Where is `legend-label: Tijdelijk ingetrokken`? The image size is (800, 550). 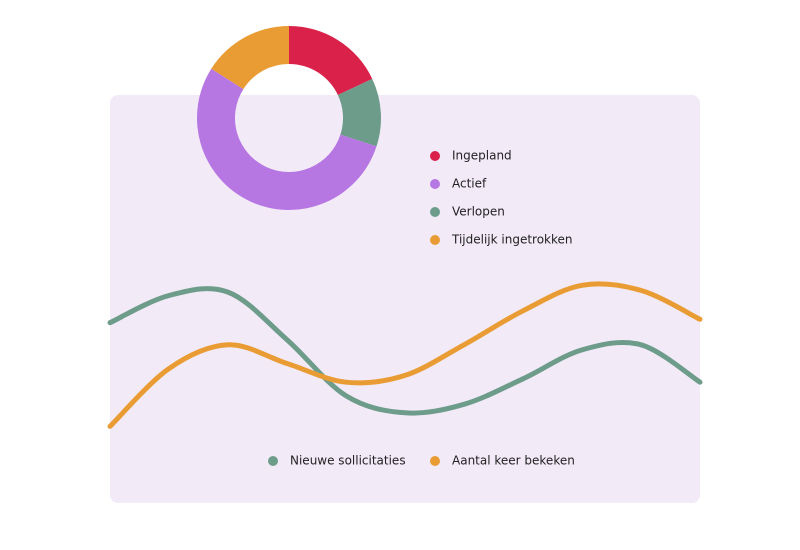 legend-label: Tijdelijk ingetrokken is located at coordinates (512, 240).